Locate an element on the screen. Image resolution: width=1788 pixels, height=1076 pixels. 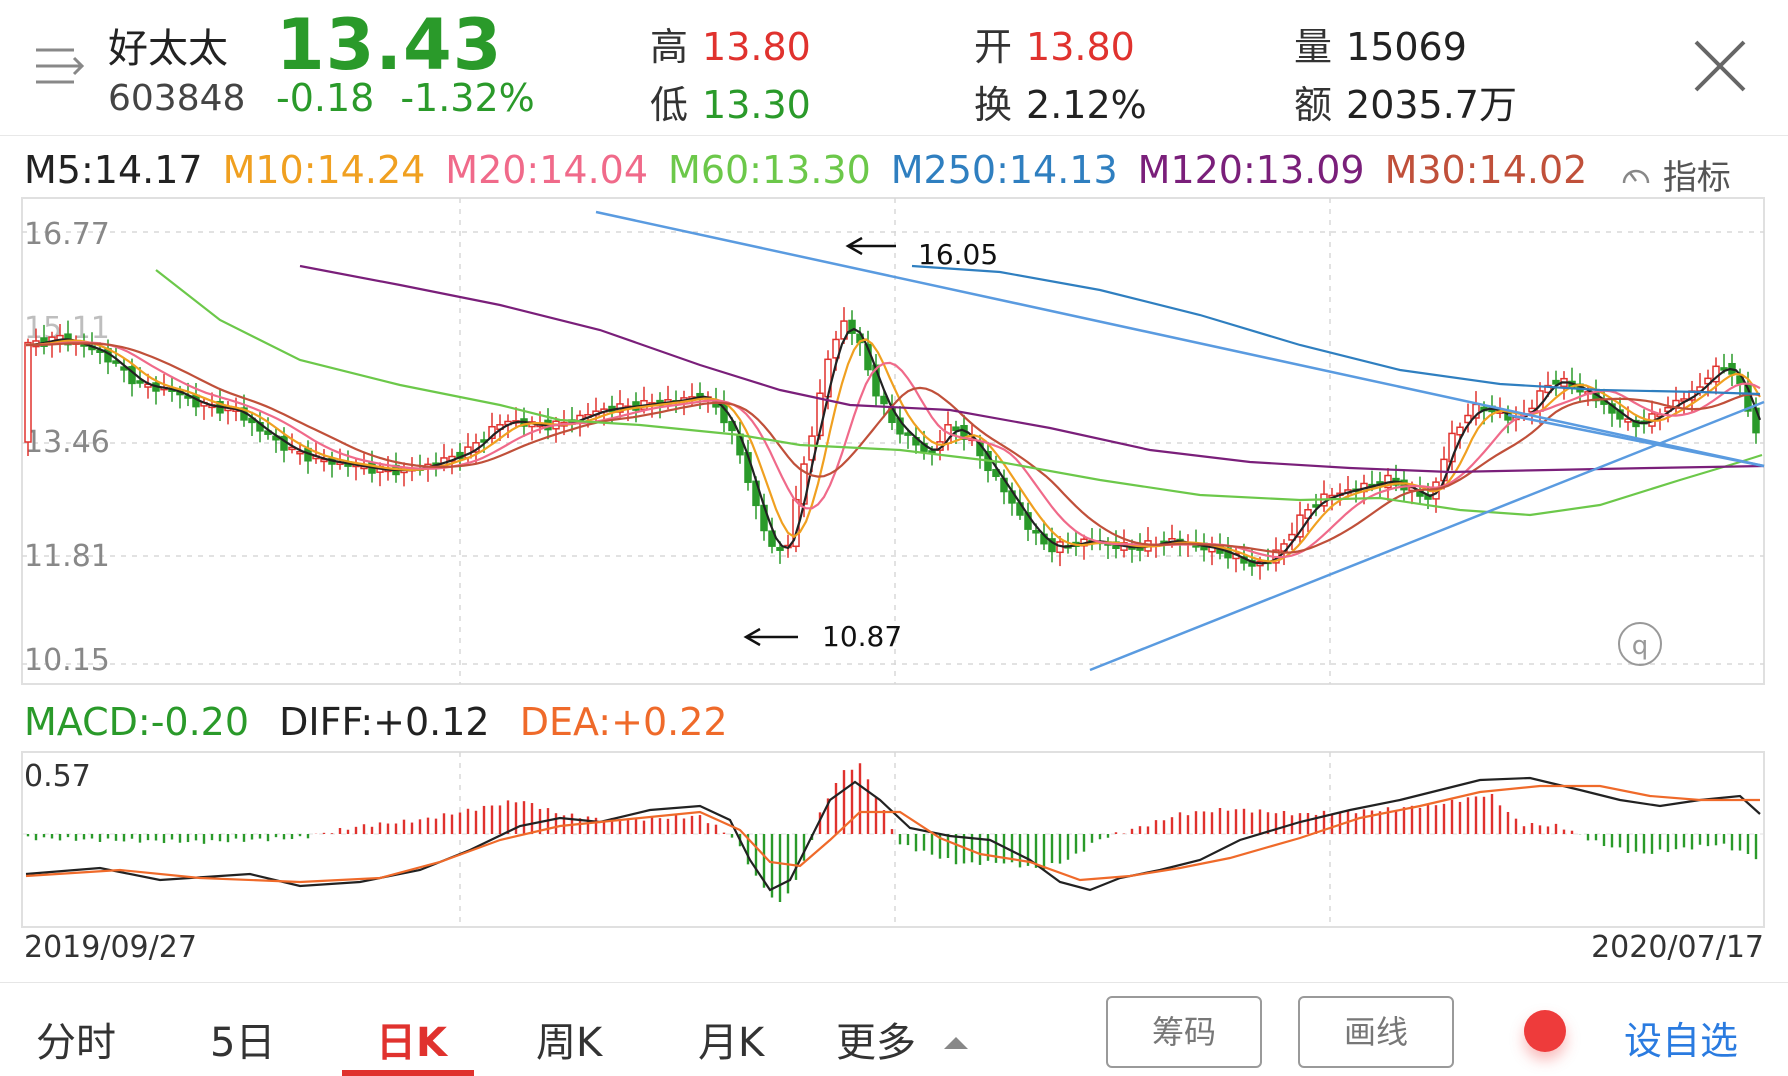
trend-line-up is located at coordinates (1427, 536).